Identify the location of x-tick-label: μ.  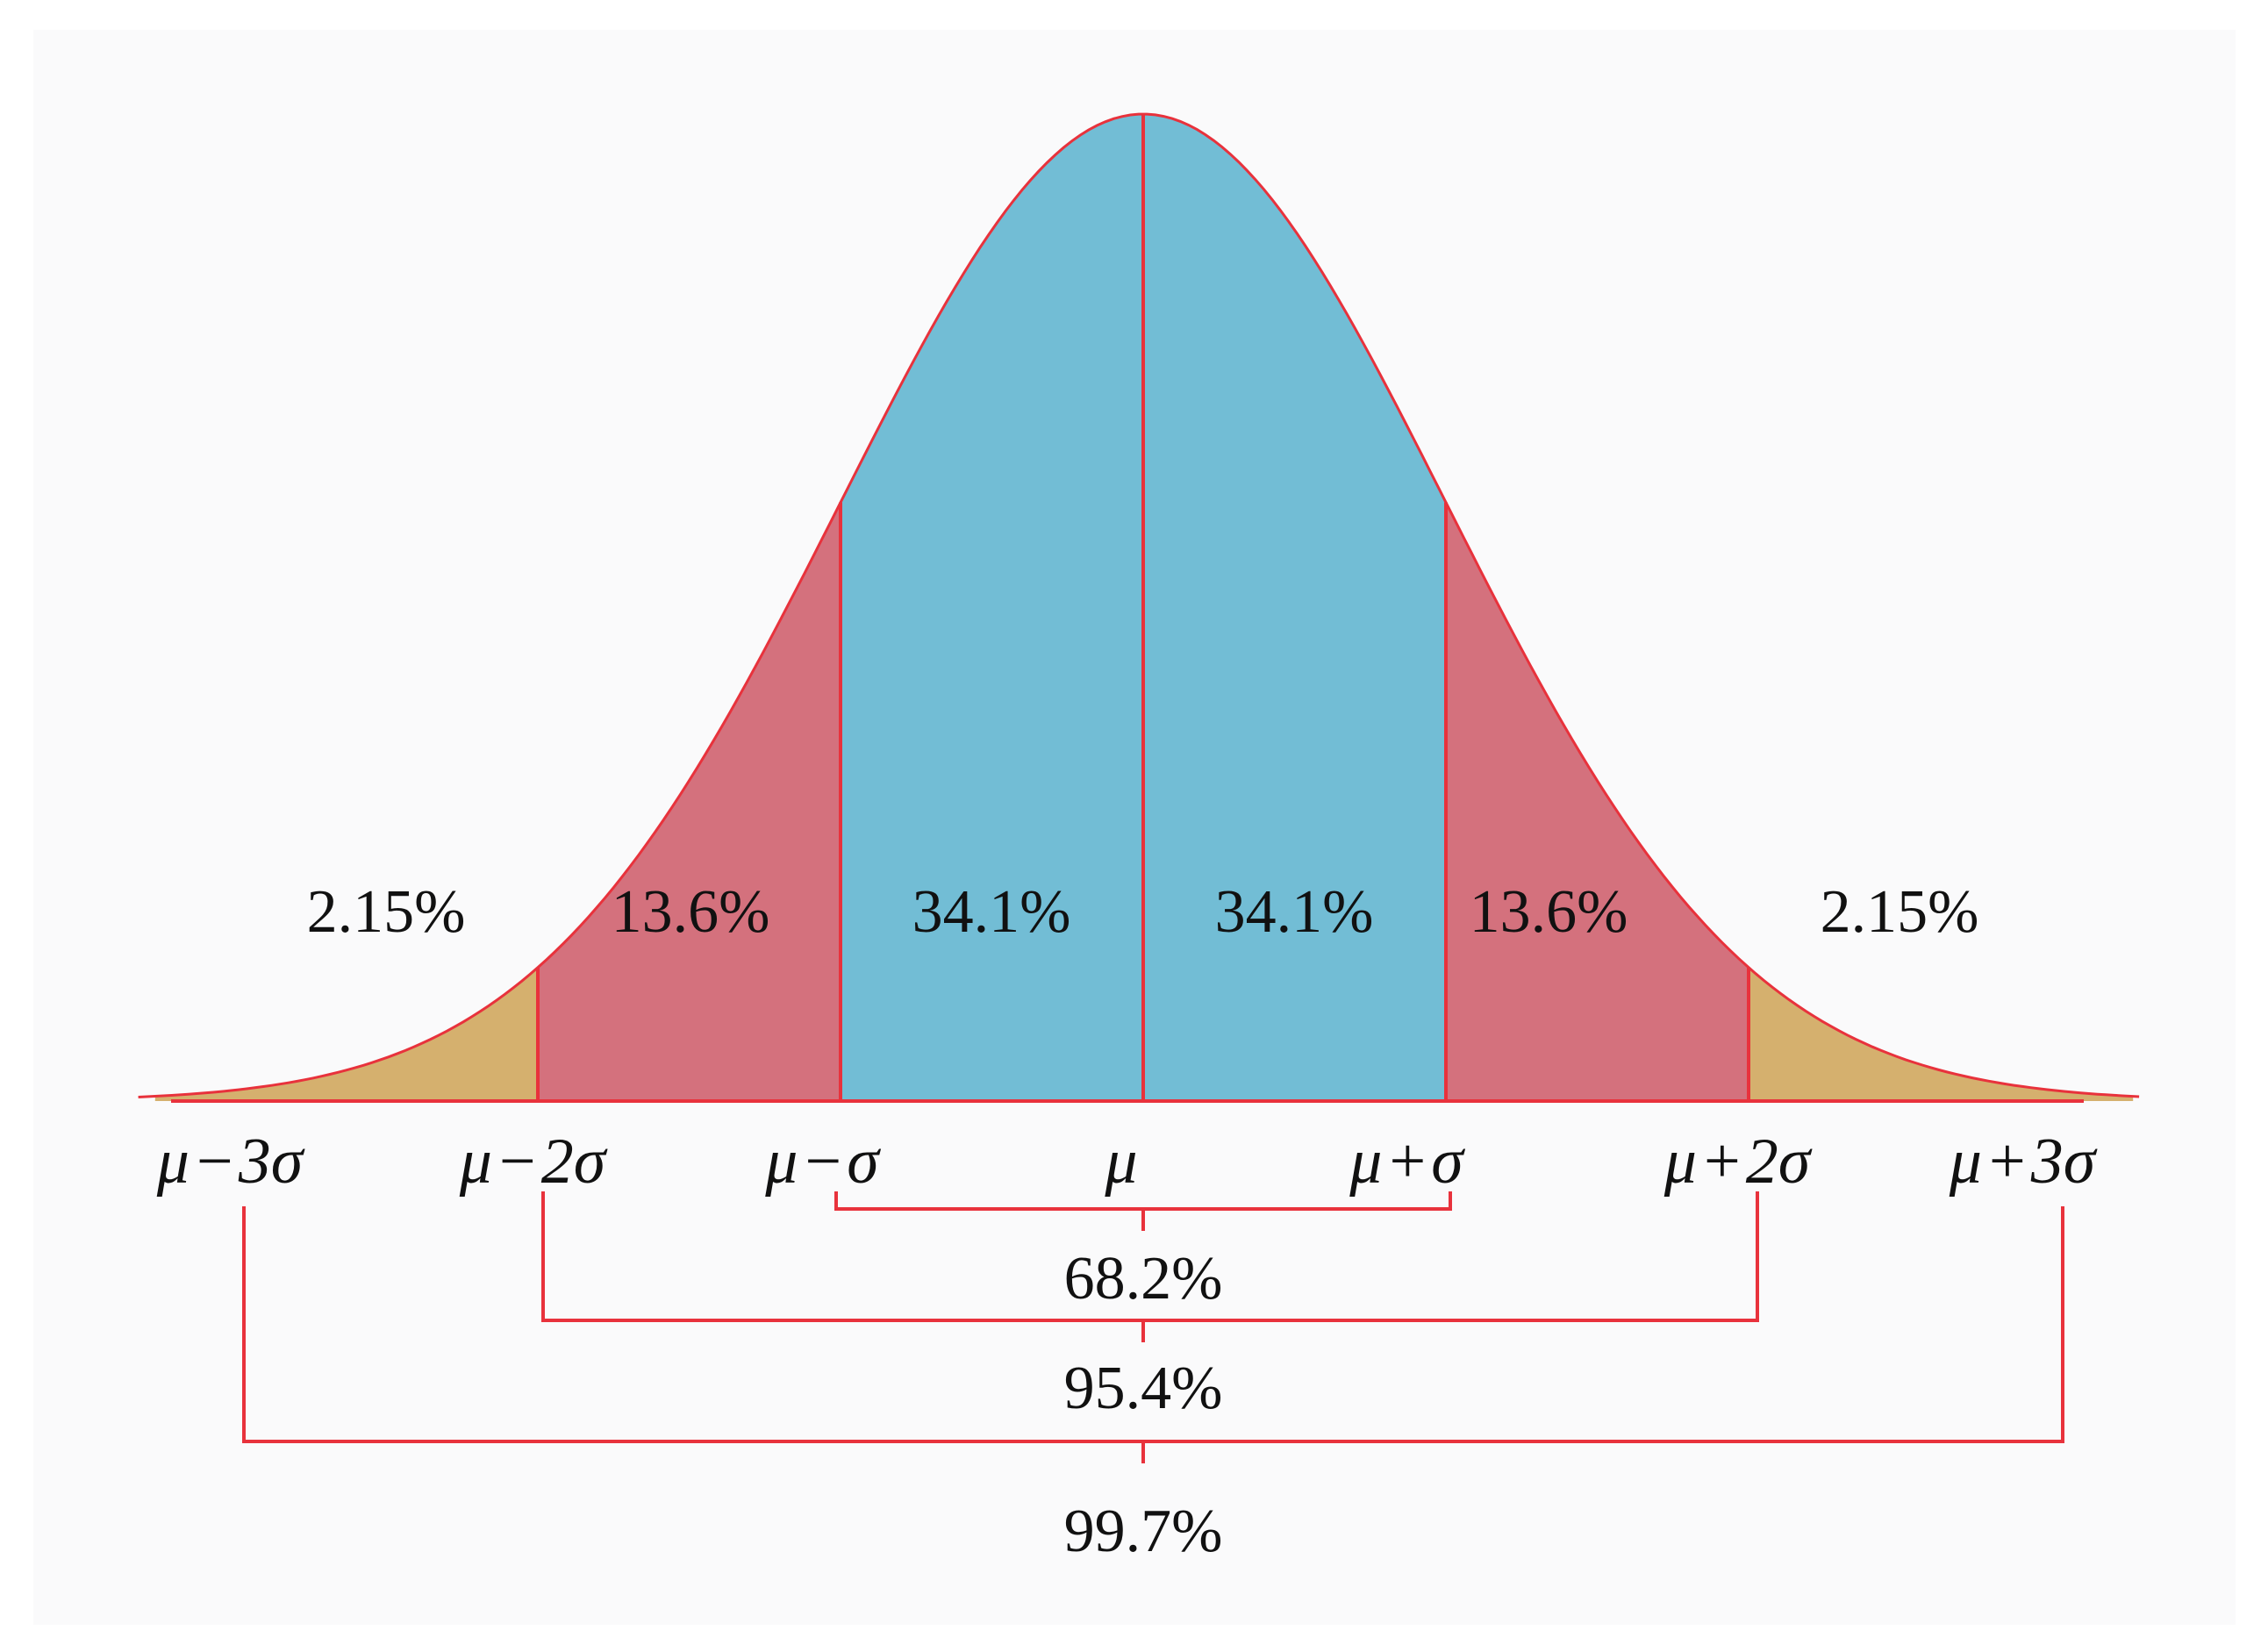
(1120, 1162).